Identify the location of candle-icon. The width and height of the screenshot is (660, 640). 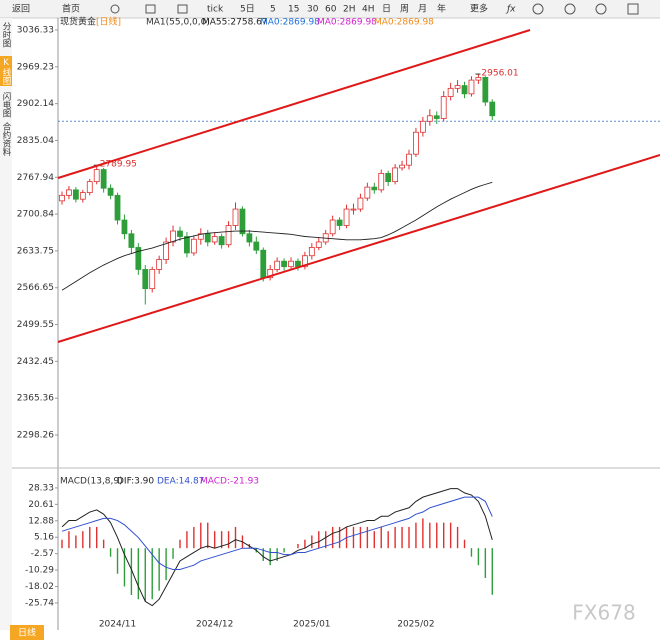
(182, 9).